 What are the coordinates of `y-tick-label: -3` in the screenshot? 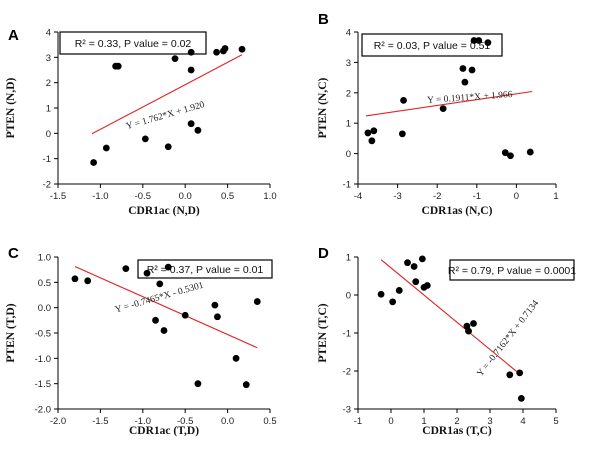 It's located at (347, 410).